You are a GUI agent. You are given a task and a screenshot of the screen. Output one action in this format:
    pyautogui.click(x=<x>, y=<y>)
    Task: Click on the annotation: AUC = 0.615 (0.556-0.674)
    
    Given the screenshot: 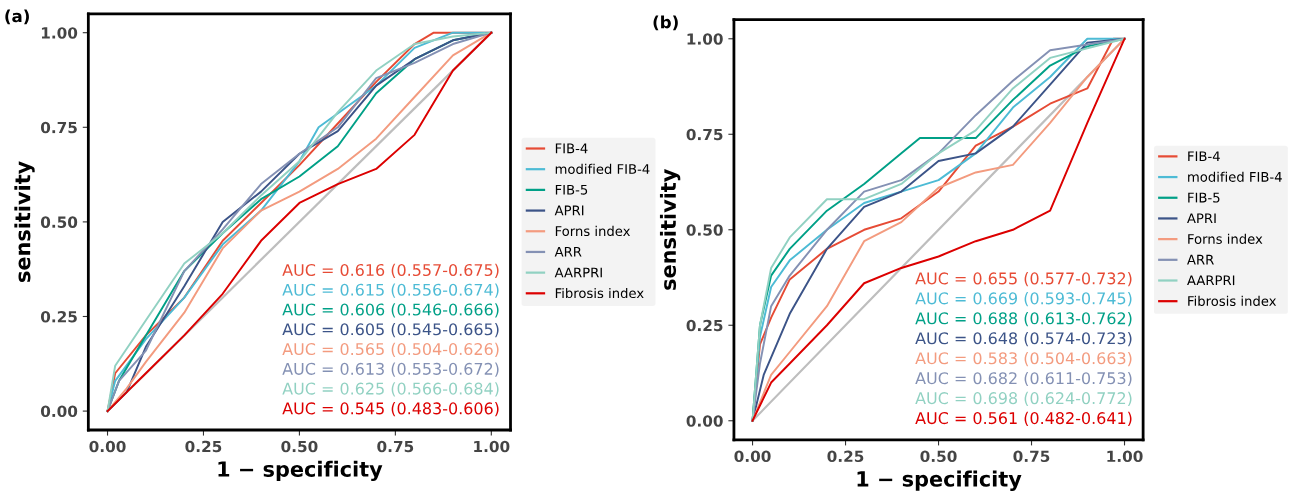 What is the action you would take?
    pyautogui.click(x=390, y=290)
    